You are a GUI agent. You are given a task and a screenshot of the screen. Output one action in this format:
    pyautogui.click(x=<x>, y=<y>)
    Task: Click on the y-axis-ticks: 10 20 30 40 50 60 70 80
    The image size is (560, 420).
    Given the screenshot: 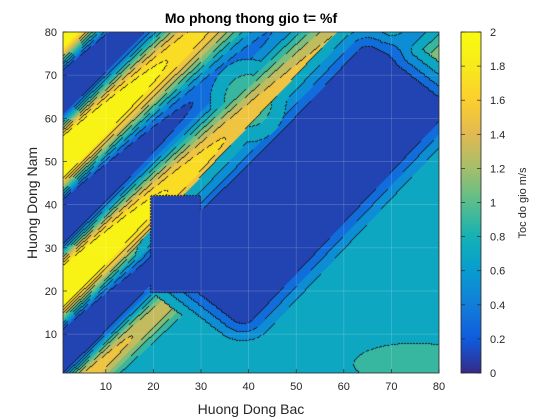 What is the action you would take?
    pyautogui.click(x=56, y=184)
    